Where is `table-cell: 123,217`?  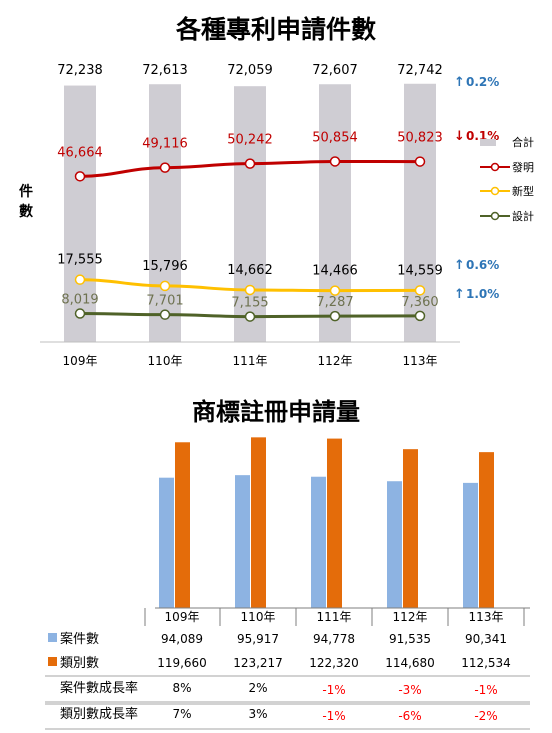
table-cell: 123,217 is located at coordinates (258, 663).